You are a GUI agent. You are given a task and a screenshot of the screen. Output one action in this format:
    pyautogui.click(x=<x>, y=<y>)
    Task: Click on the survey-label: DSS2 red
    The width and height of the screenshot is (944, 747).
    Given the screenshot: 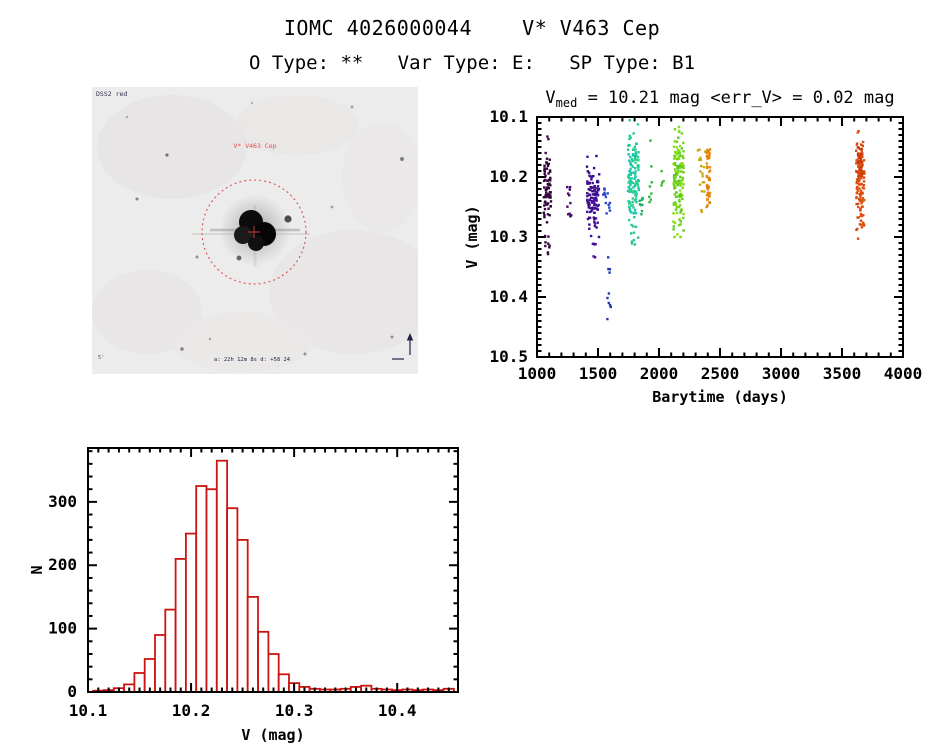 What is the action you would take?
    pyautogui.click(x=111, y=94)
    